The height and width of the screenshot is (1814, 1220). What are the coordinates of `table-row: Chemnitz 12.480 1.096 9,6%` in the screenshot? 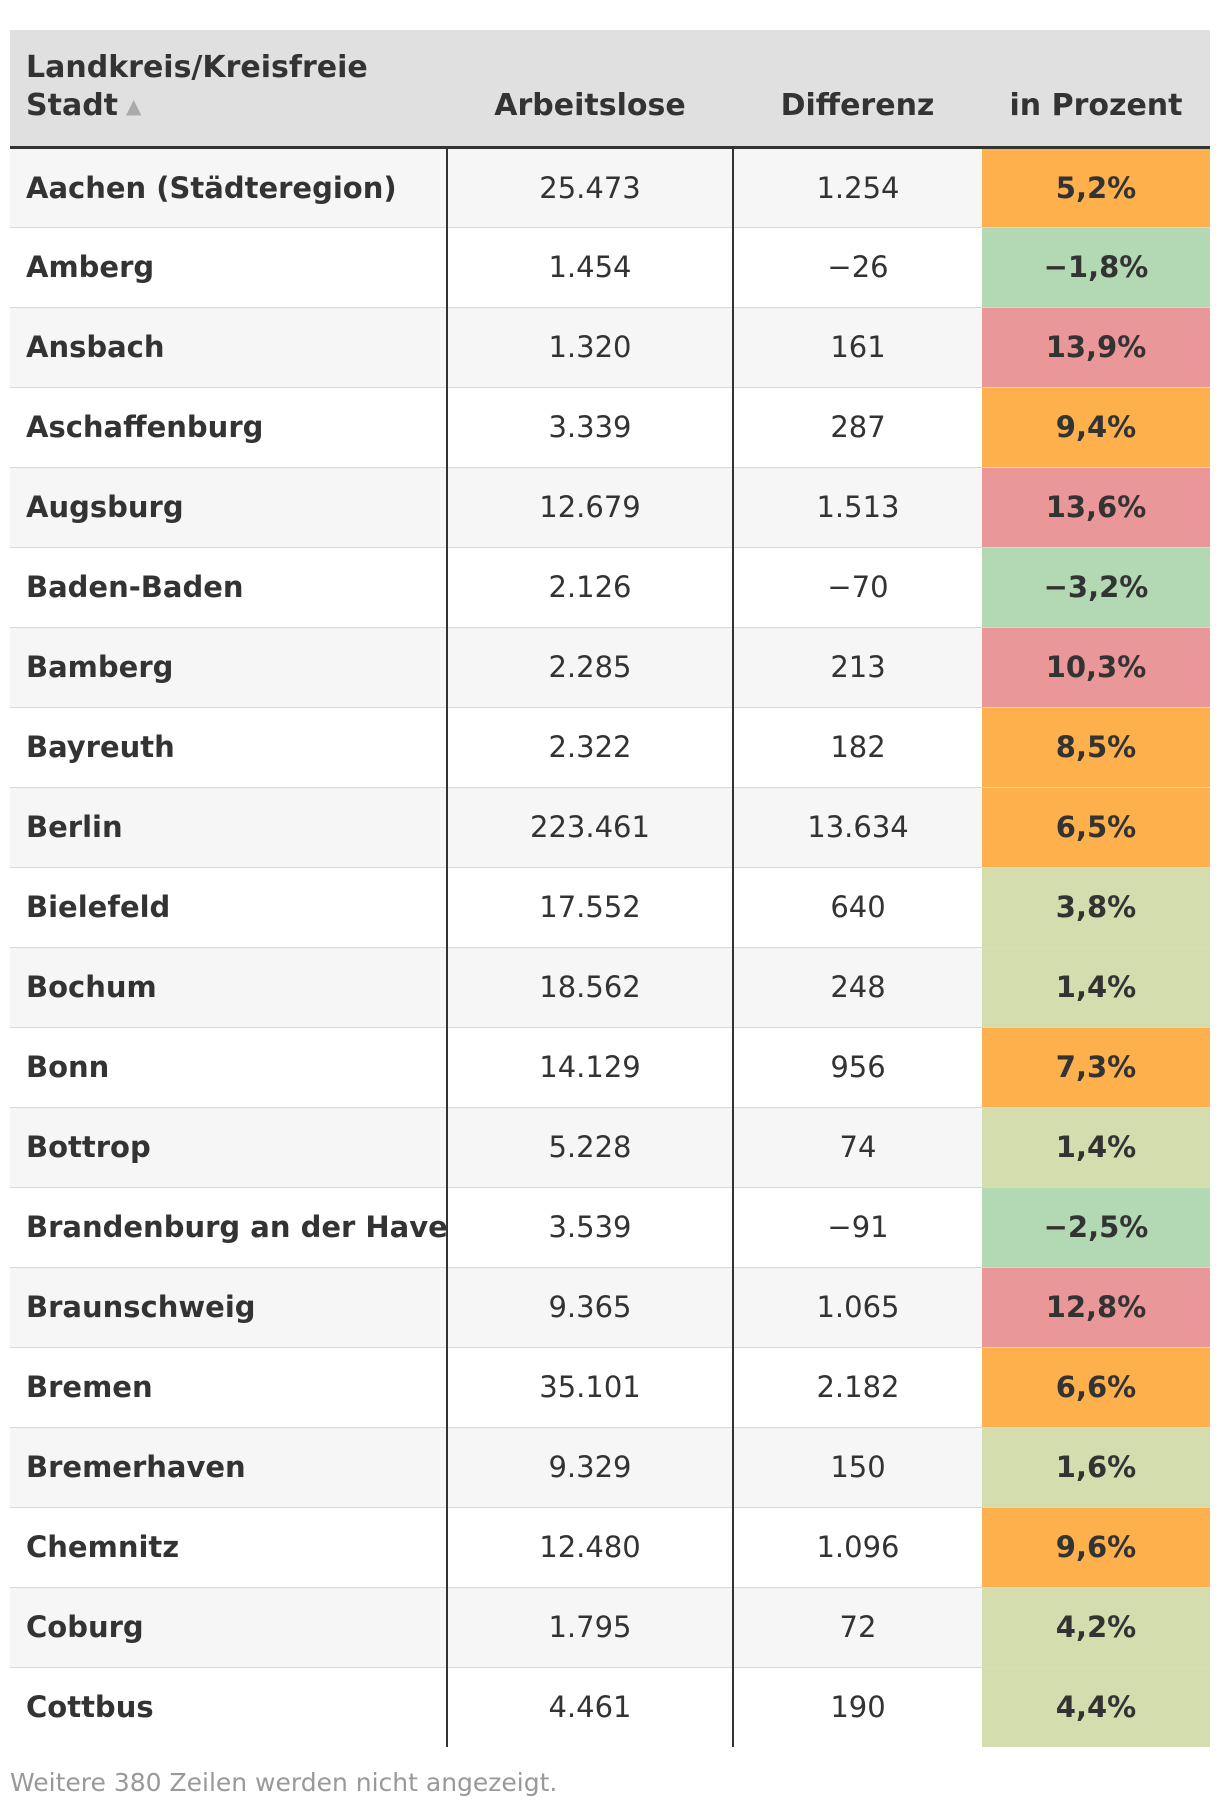 It's located at (610, 1547).